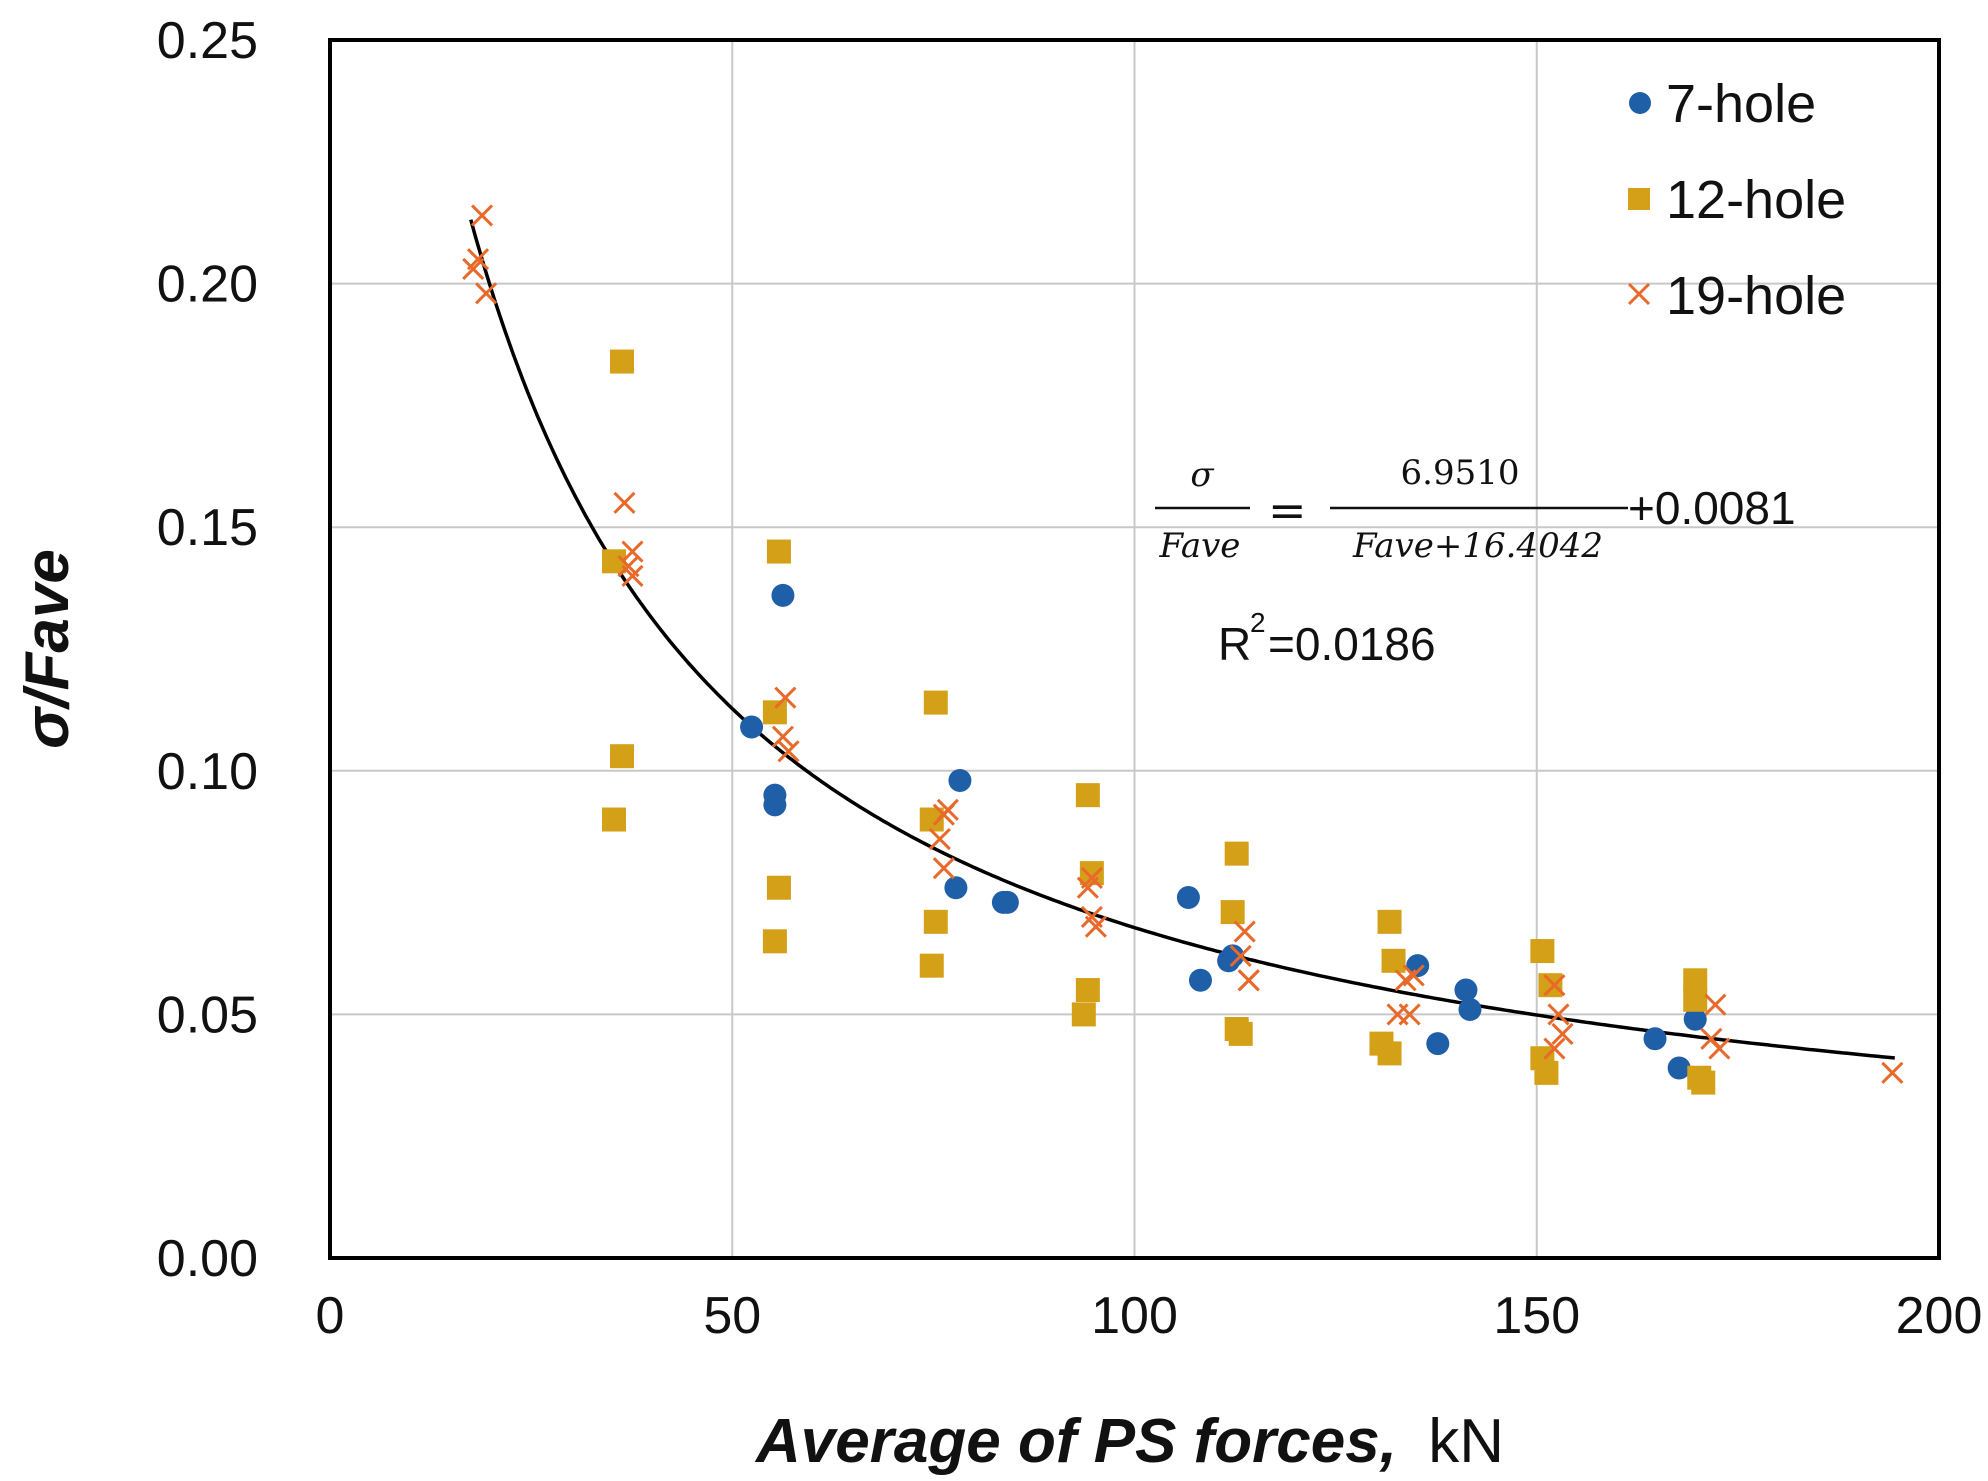 The image size is (1988, 1481). I want to click on legend-19-hole-marker, so click(1639, 294).